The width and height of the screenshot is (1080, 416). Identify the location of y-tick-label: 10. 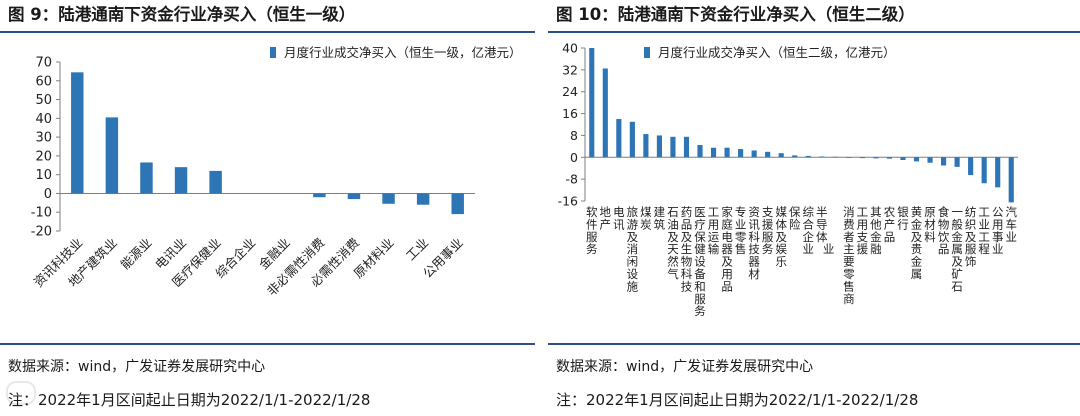
(43, 175).